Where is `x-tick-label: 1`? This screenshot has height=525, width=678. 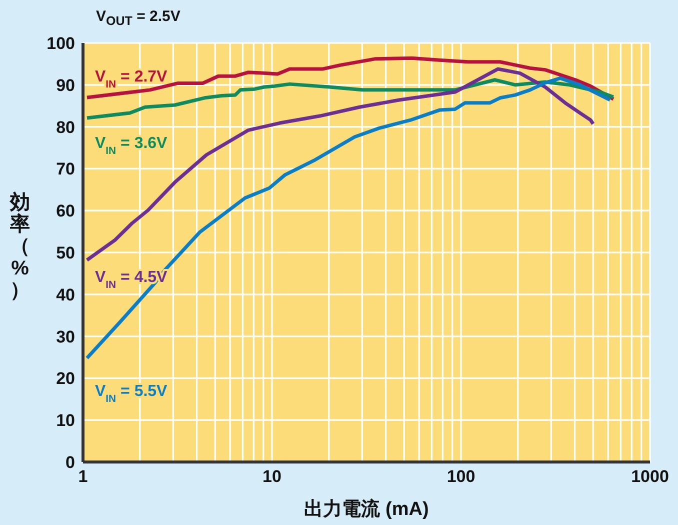
x-tick-label: 1 is located at coordinates (83, 476).